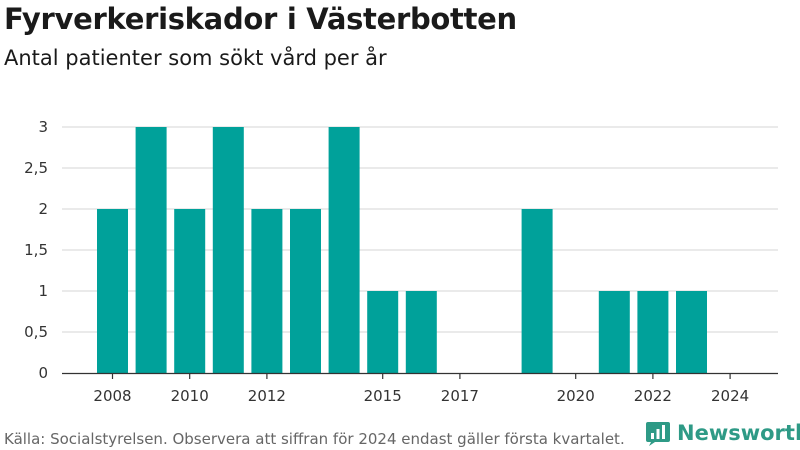 Image resolution: width=800 pixels, height=450 pixels. I want to click on y-tick-label: 0,5, so click(36, 332).